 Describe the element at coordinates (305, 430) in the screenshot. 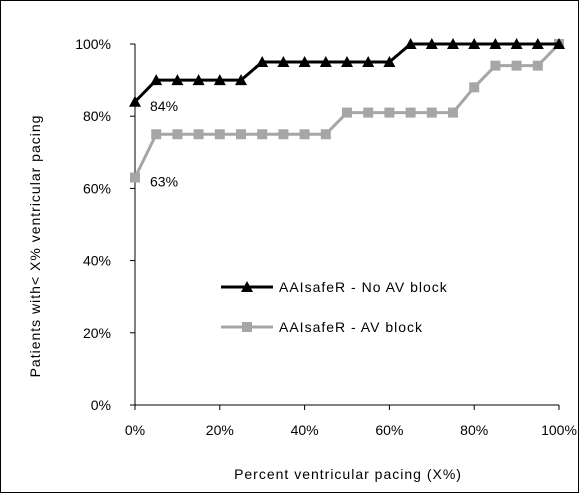

I see `x-tick-label: 40%` at that location.